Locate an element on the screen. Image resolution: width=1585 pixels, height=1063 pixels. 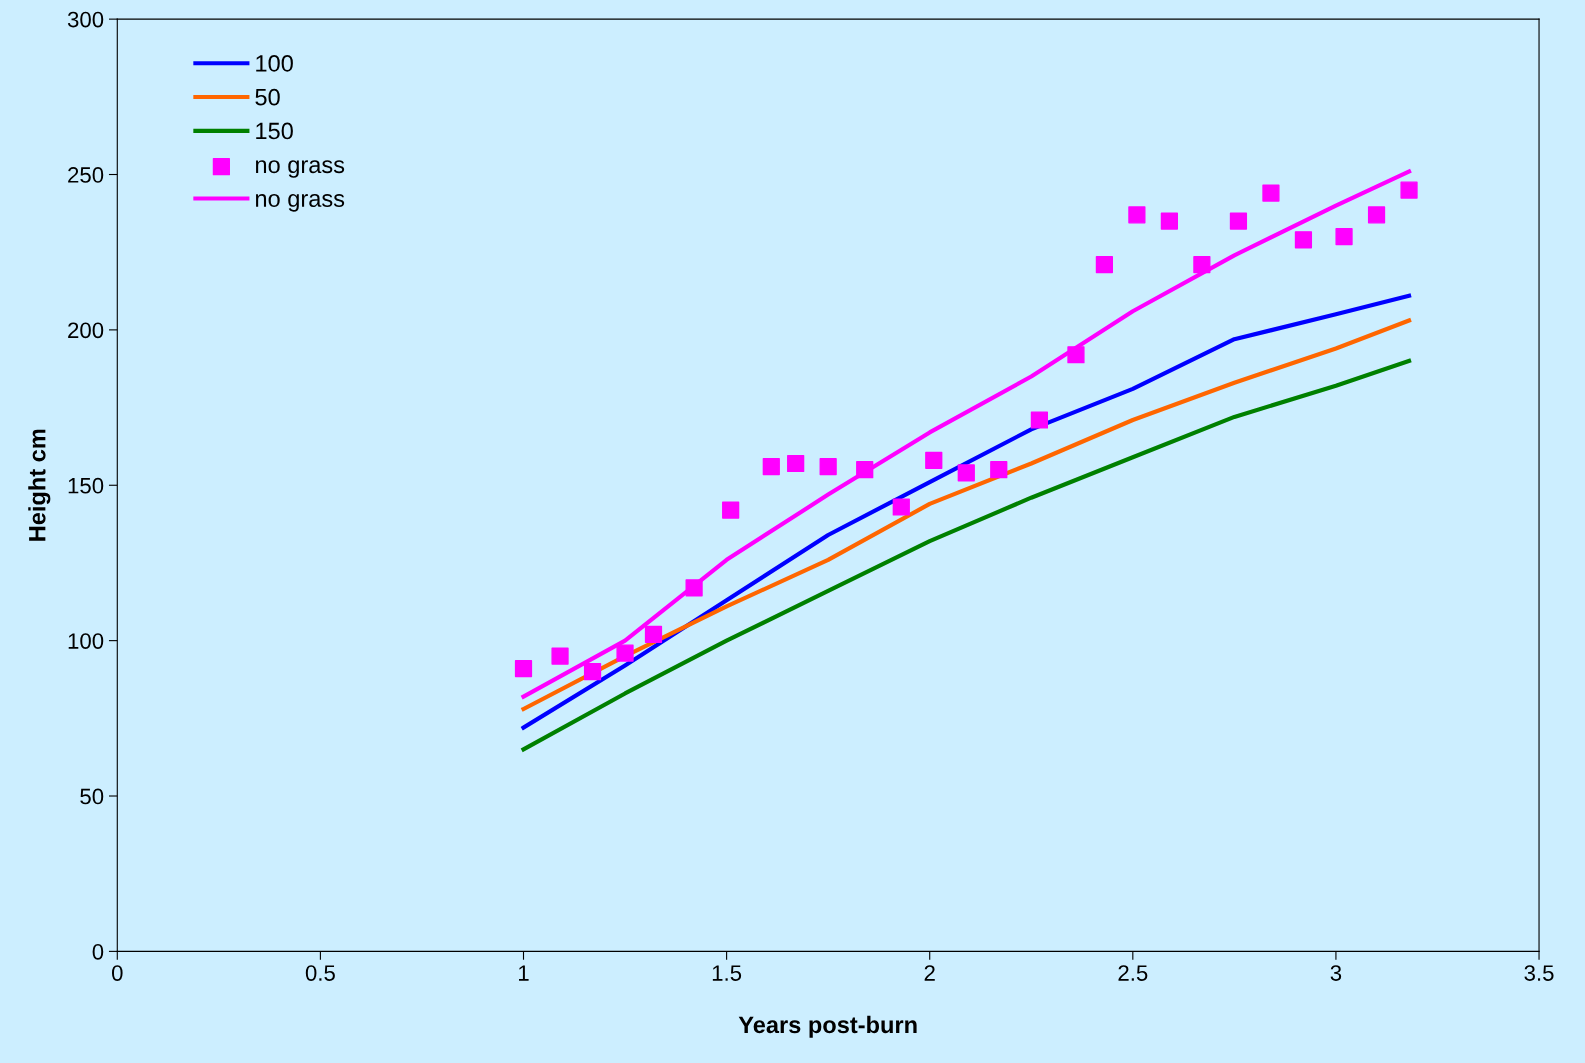
y-tick-label: 250 is located at coordinates (86, 175).